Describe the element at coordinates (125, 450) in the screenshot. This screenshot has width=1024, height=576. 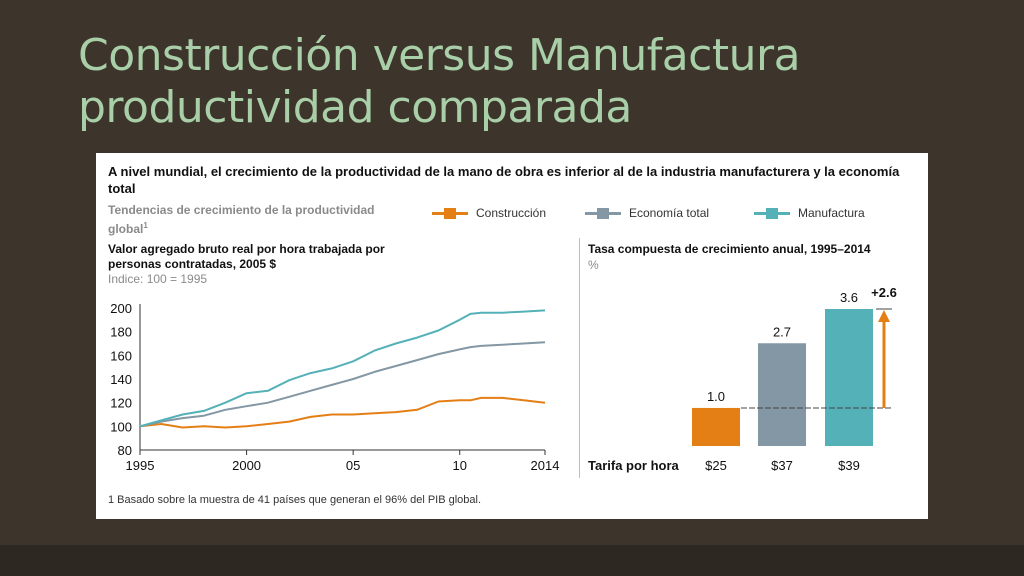
I see `y-tick-label: 80` at that location.